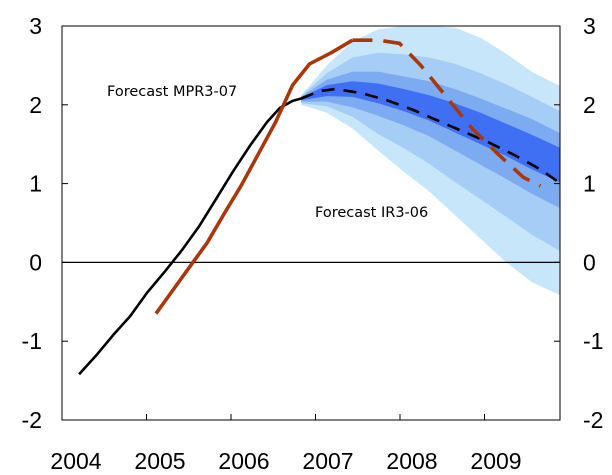 The width and height of the screenshot is (612, 475). I want to click on y-tick-label-left: 0, so click(35, 262).